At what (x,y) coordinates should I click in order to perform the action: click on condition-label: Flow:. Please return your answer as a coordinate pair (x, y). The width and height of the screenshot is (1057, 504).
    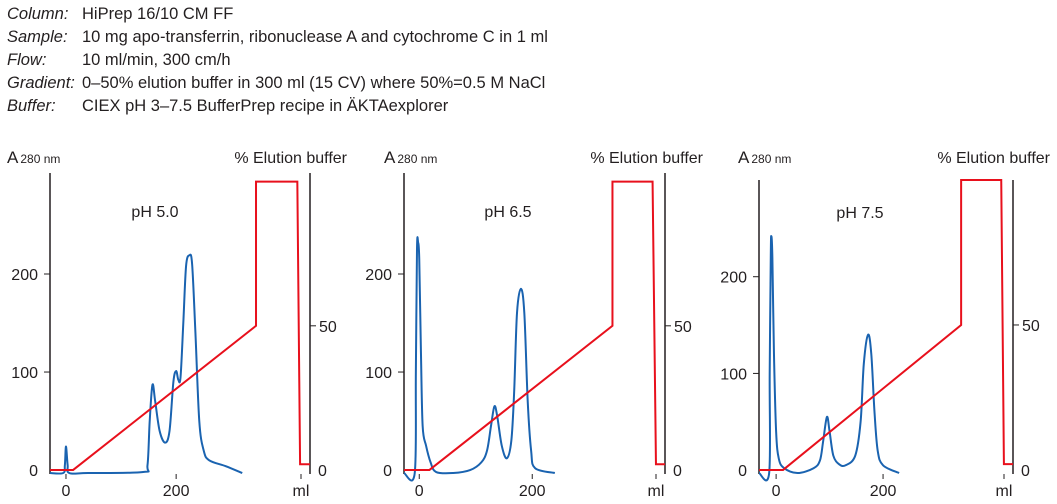
    Looking at the image, I should click on (27, 60).